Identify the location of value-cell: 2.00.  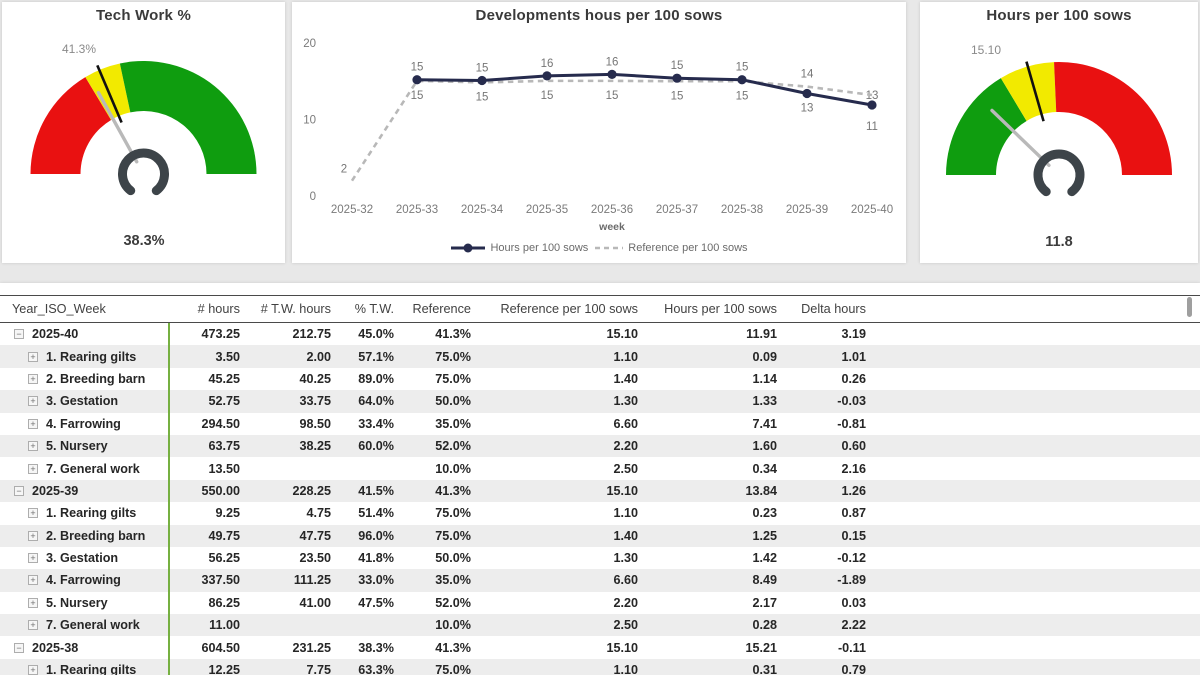
(318, 356).